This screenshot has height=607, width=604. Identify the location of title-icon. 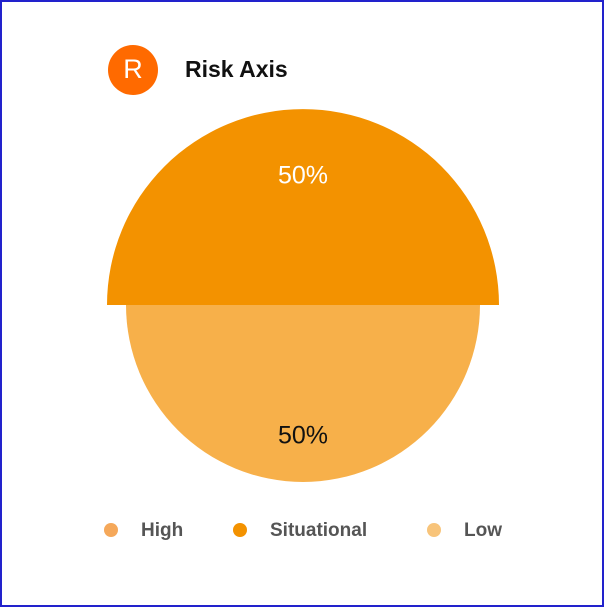
(133, 70).